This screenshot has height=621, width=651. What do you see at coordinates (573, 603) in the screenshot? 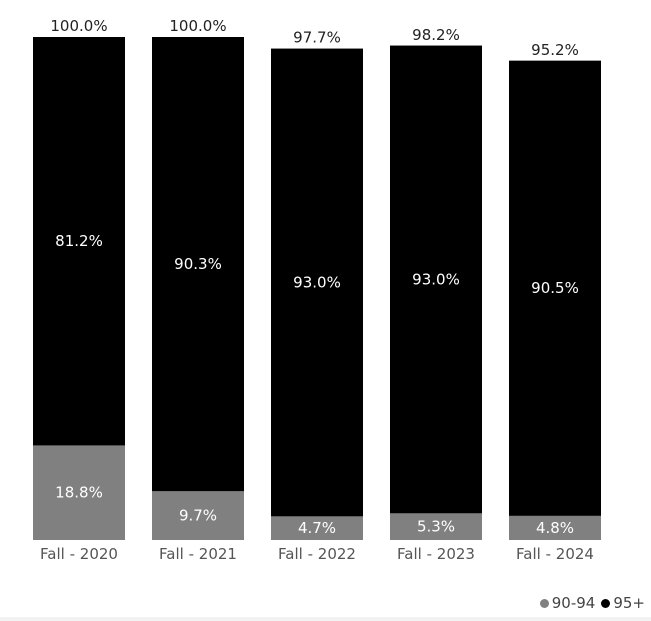
I see `legend-label-90-94: 90-94` at bounding box center [573, 603].